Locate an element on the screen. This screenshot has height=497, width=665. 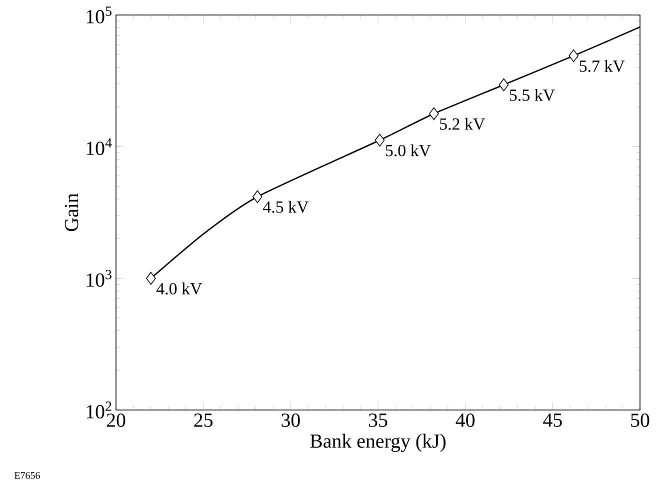
x-tick-label: 50 is located at coordinates (640, 420).